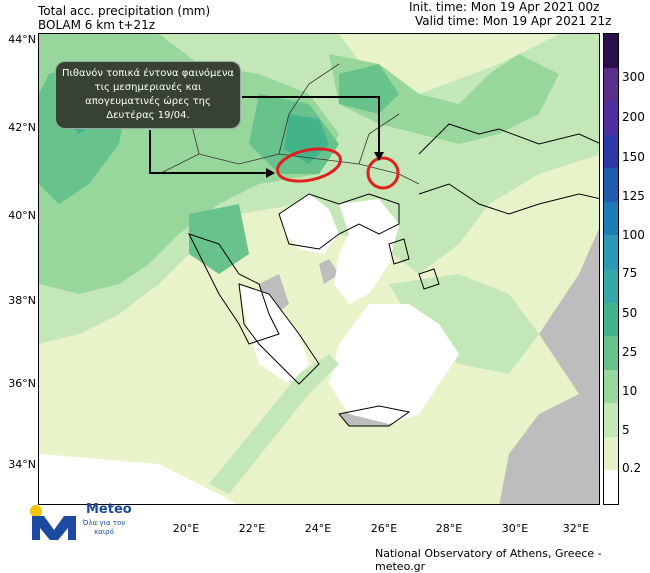  What do you see at coordinates (22, 383) in the screenshot?
I see `lat-label: 36°N` at bounding box center [22, 383].